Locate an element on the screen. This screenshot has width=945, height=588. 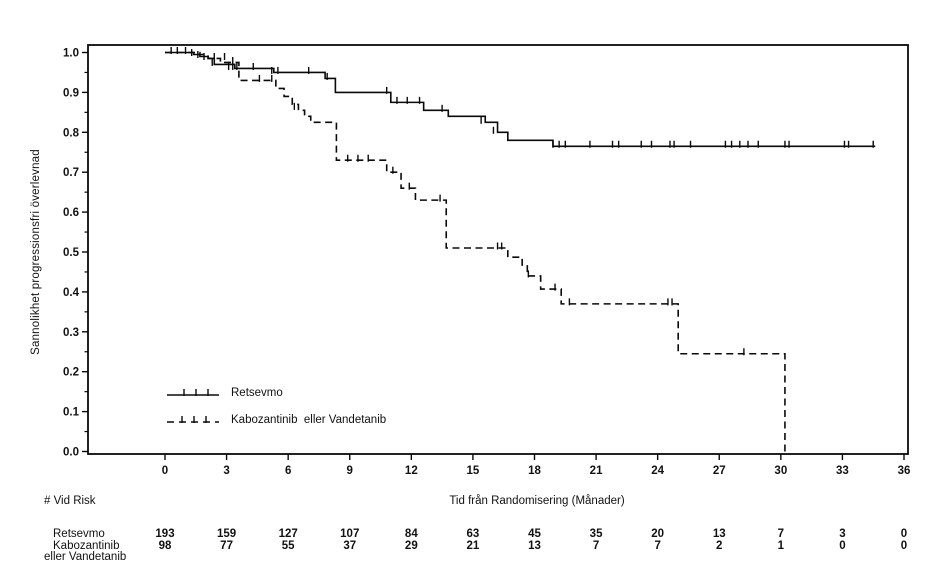
svg-text: 33 is located at coordinates (842, 471).